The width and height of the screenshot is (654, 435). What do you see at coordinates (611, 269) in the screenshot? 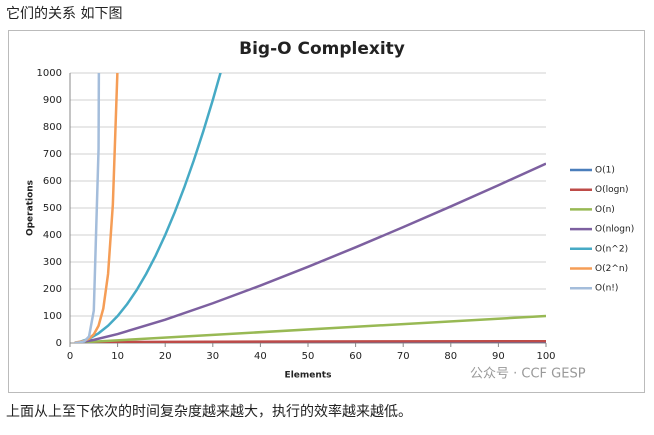
I see `legend-label: O(2^n)` at bounding box center [611, 269].